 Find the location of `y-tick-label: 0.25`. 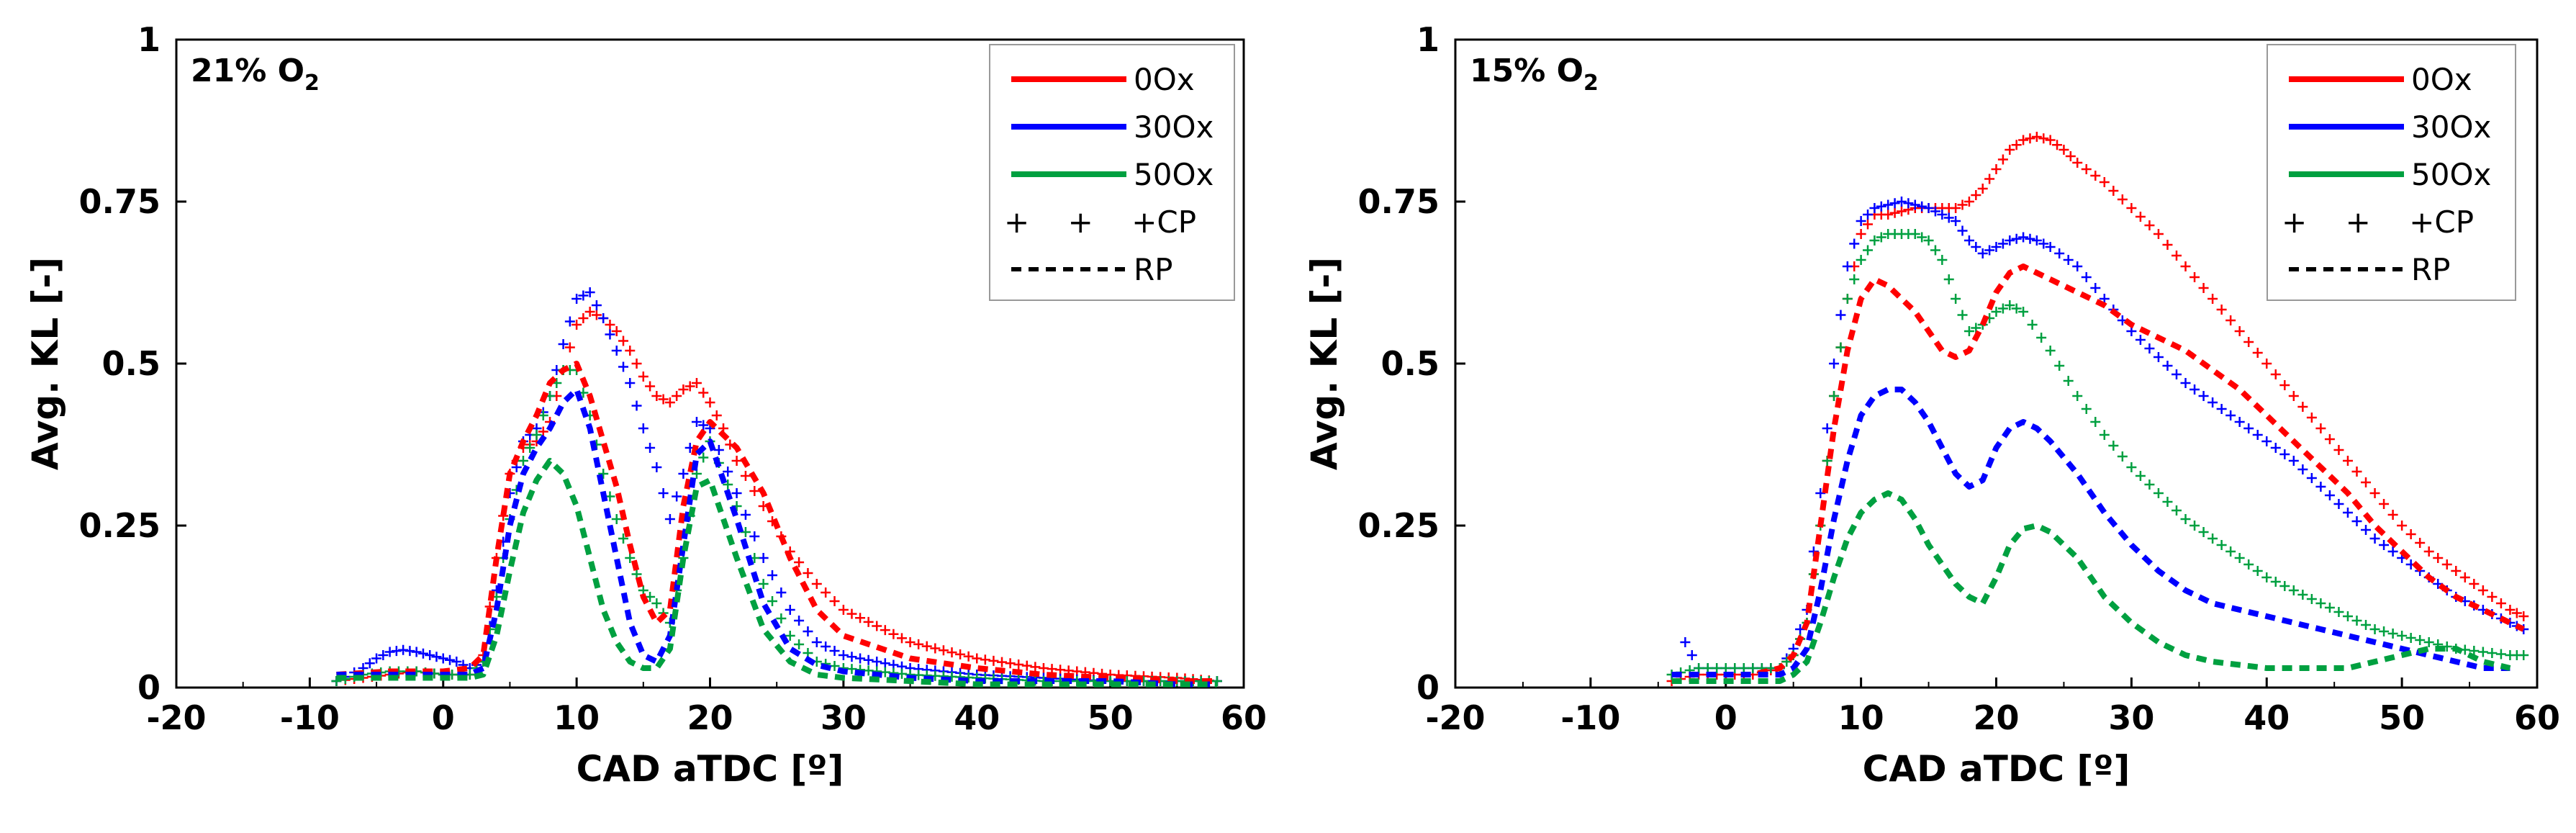

y-tick-label: 0.25 is located at coordinates (120, 525).